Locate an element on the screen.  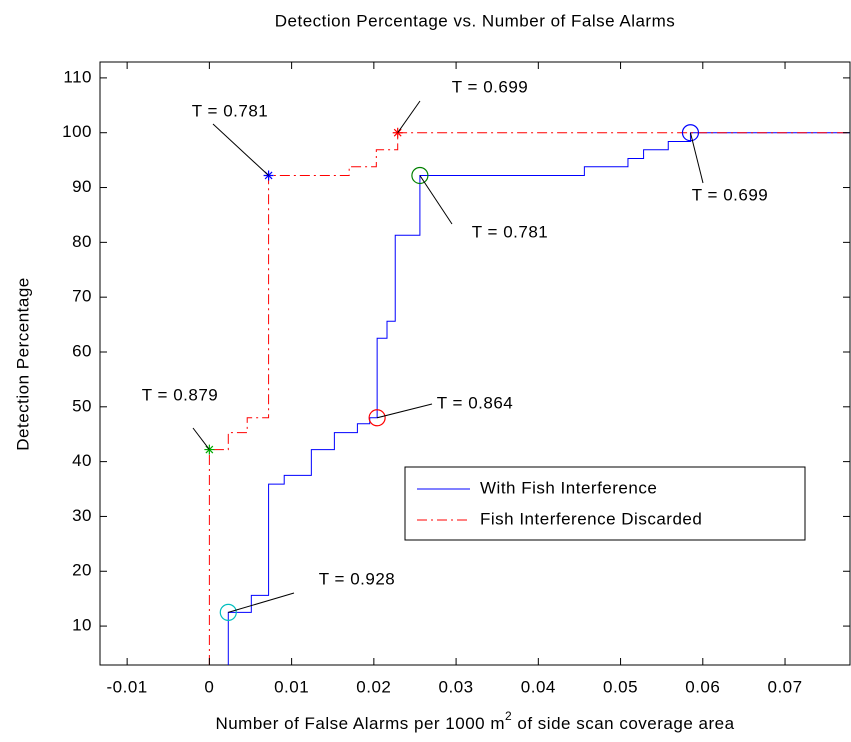
y-tick-label: 30 is located at coordinates (82, 515).